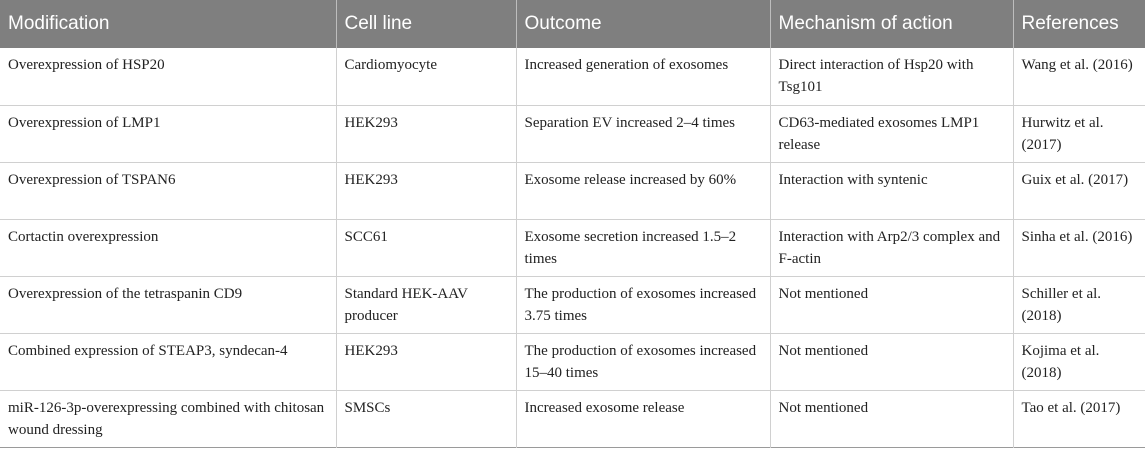  Describe the element at coordinates (1078, 304) in the screenshot. I see `cell-reference: Schiller et al. (2018)` at that location.